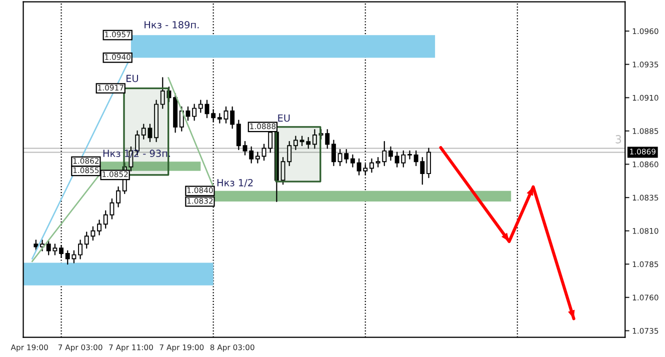 This screenshot has width=665, height=357. Describe the element at coordinates (171, 24) in the screenshot. I see `annotation: Нкз - 189п.` at that location.